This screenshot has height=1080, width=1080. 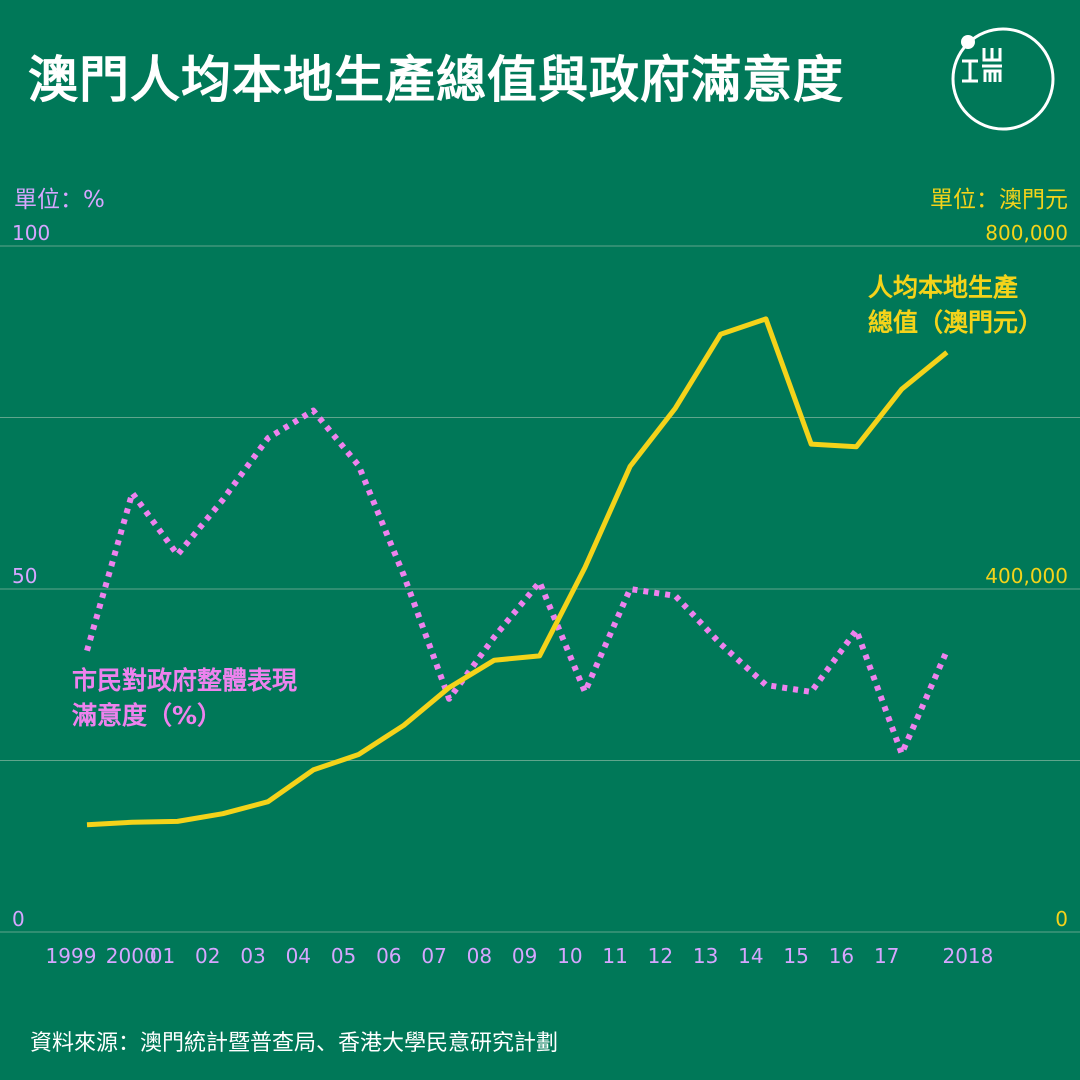 What do you see at coordinates (524, 956) in the screenshot?
I see `x-axis-tick-label: 09` at bounding box center [524, 956].